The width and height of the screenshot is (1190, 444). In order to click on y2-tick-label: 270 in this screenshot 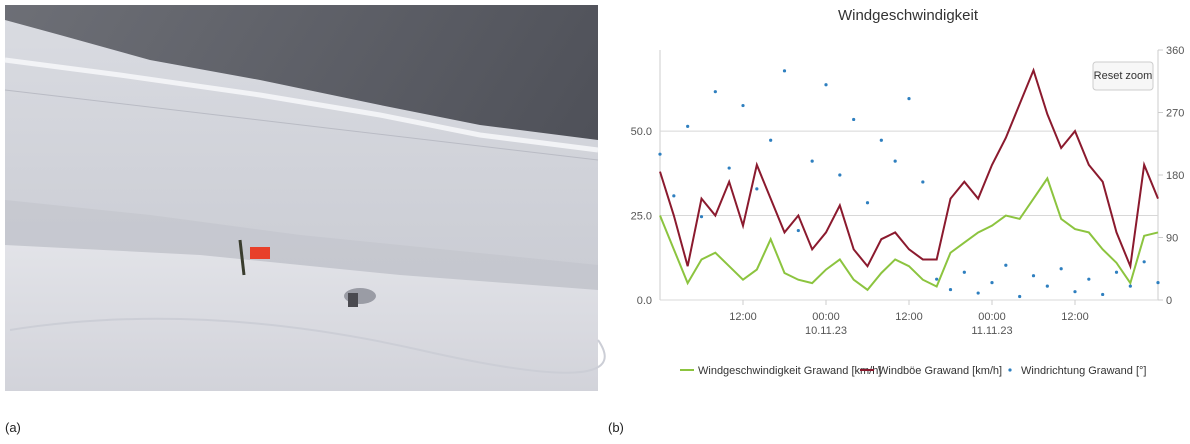, I will do `click(1175, 114)`.